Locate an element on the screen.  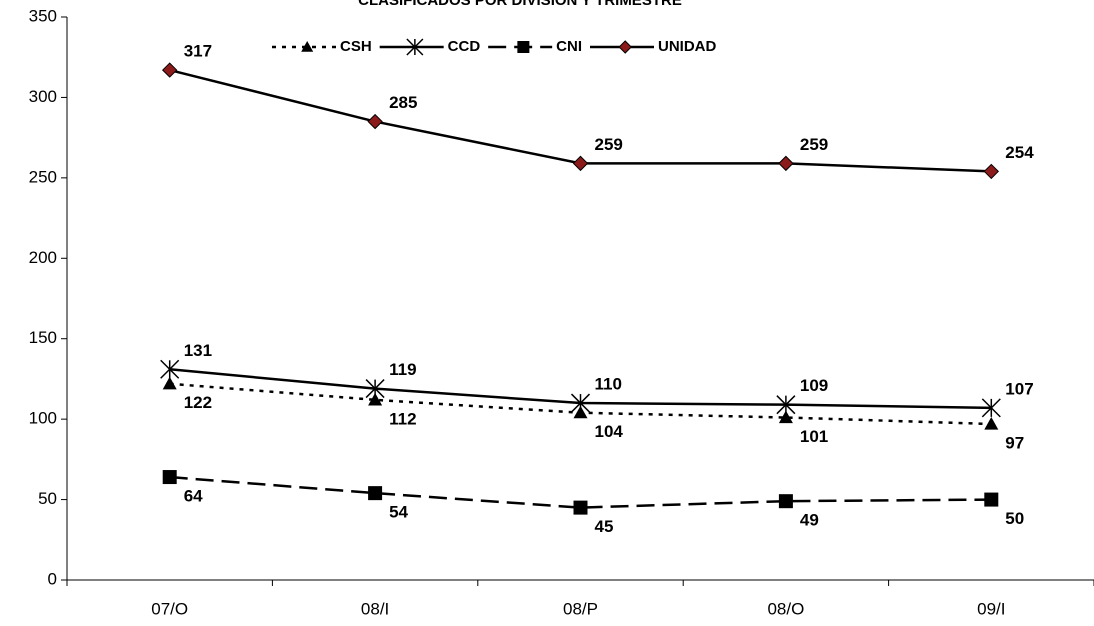
y-tick-label: 0 is located at coordinates (52, 578).